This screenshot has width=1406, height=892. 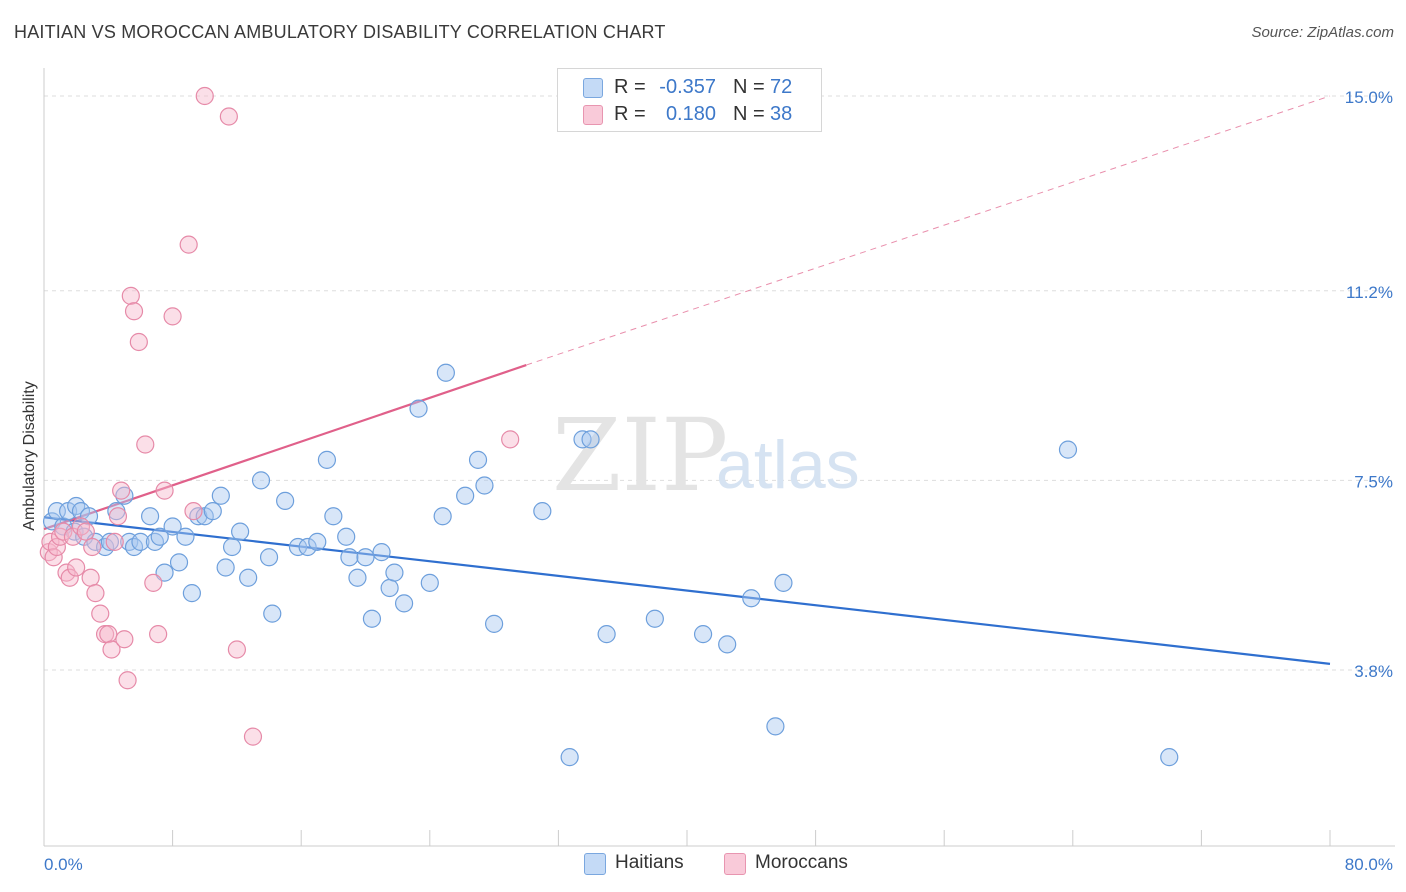 What do you see at coordinates (801, 862) in the screenshot?
I see `legend-label-moroccans: Moroccans` at bounding box center [801, 862].